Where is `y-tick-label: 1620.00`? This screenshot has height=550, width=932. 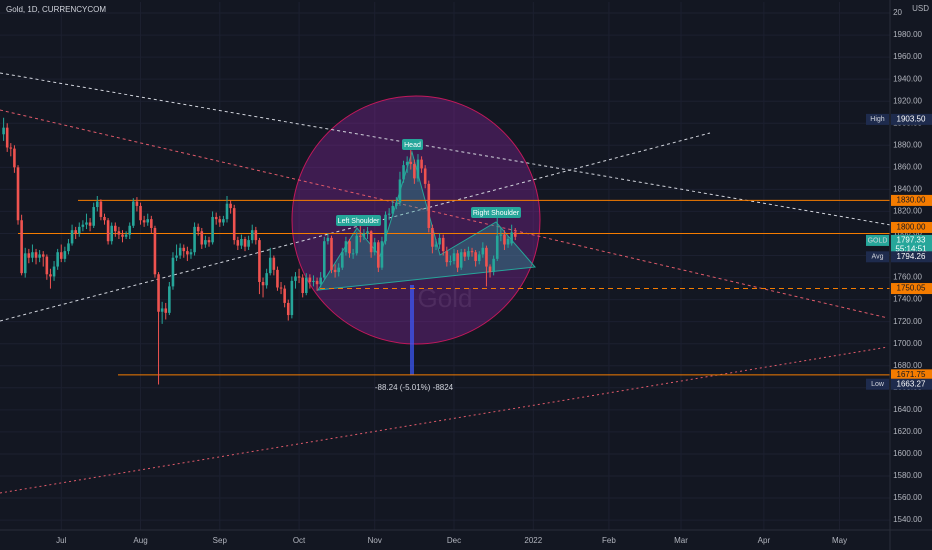 y-tick-label: 1620.00 is located at coordinates (907, 431).